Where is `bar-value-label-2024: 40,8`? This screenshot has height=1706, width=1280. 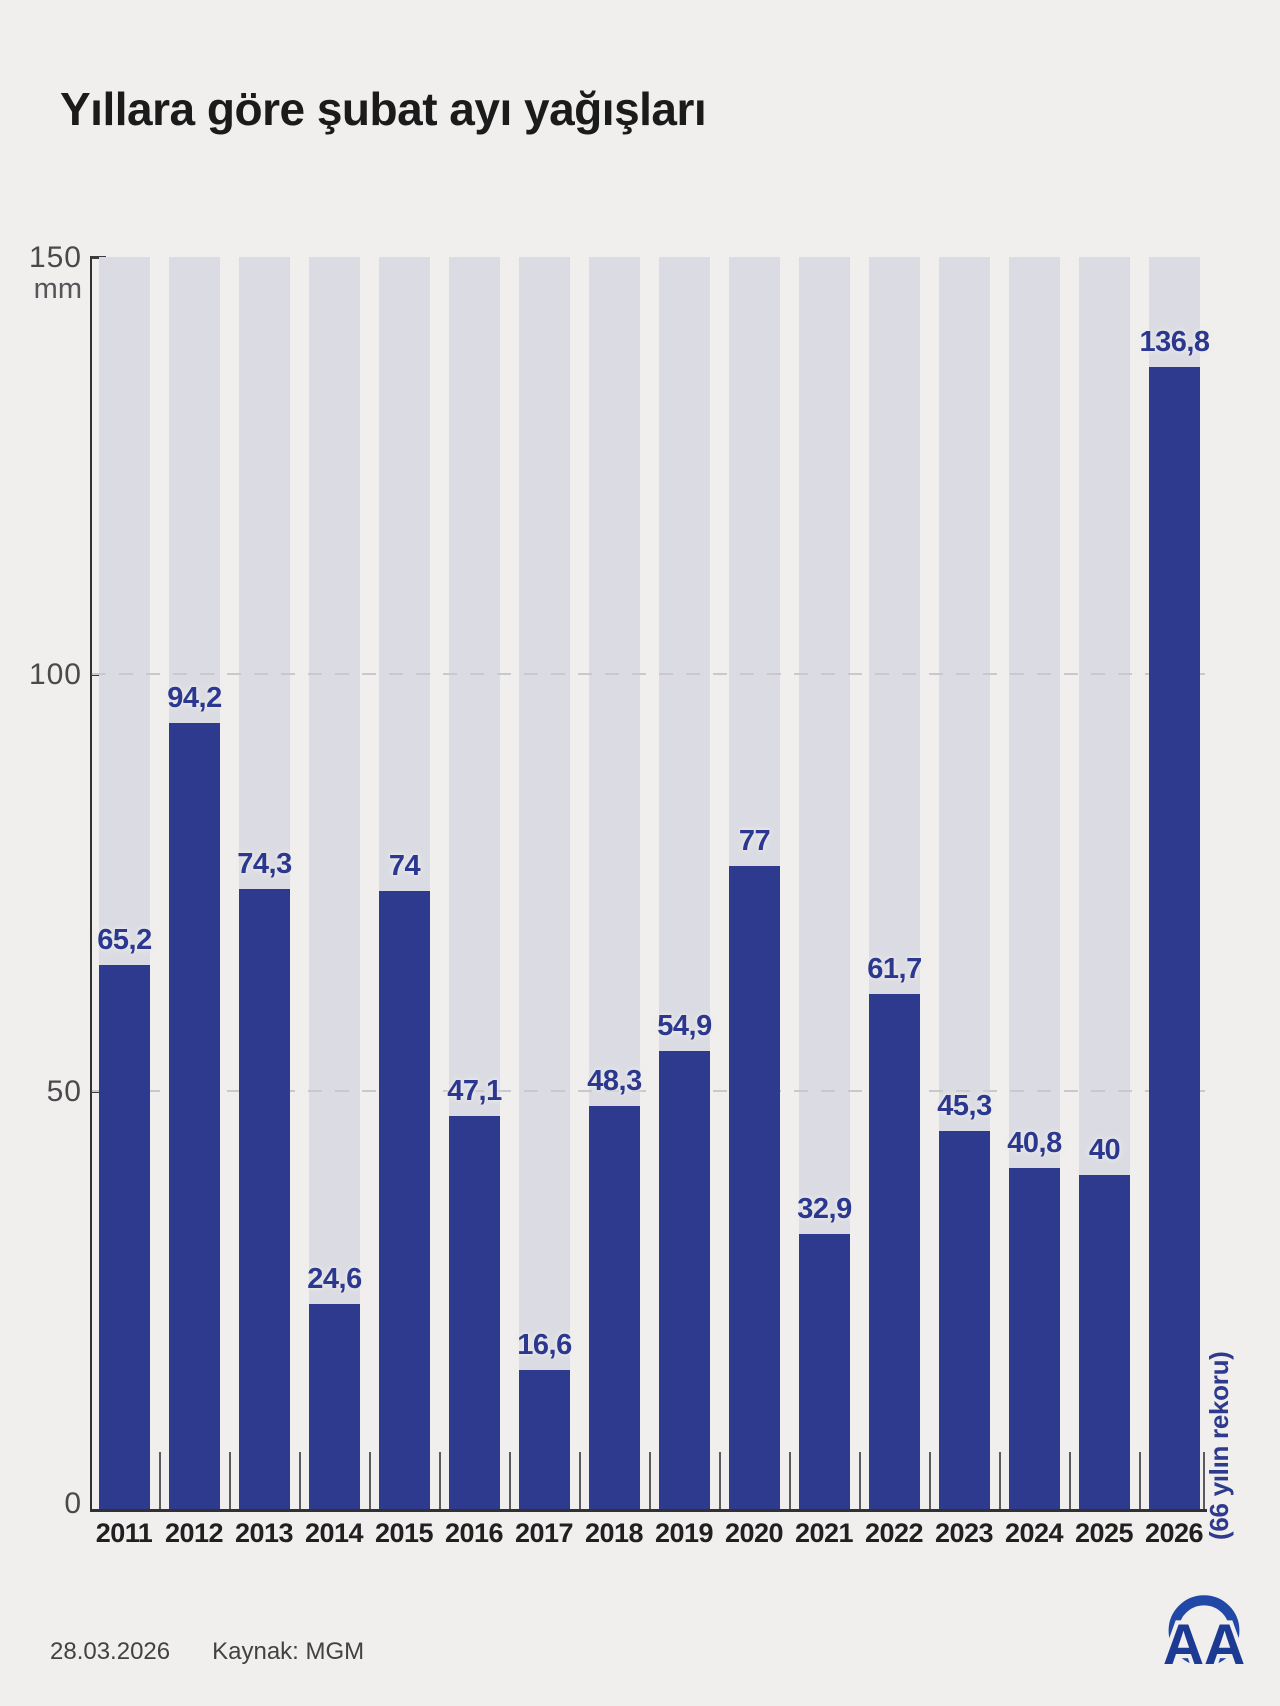 bar-value-label-2024: 40,8 is located at coordinates (1034, 1143).